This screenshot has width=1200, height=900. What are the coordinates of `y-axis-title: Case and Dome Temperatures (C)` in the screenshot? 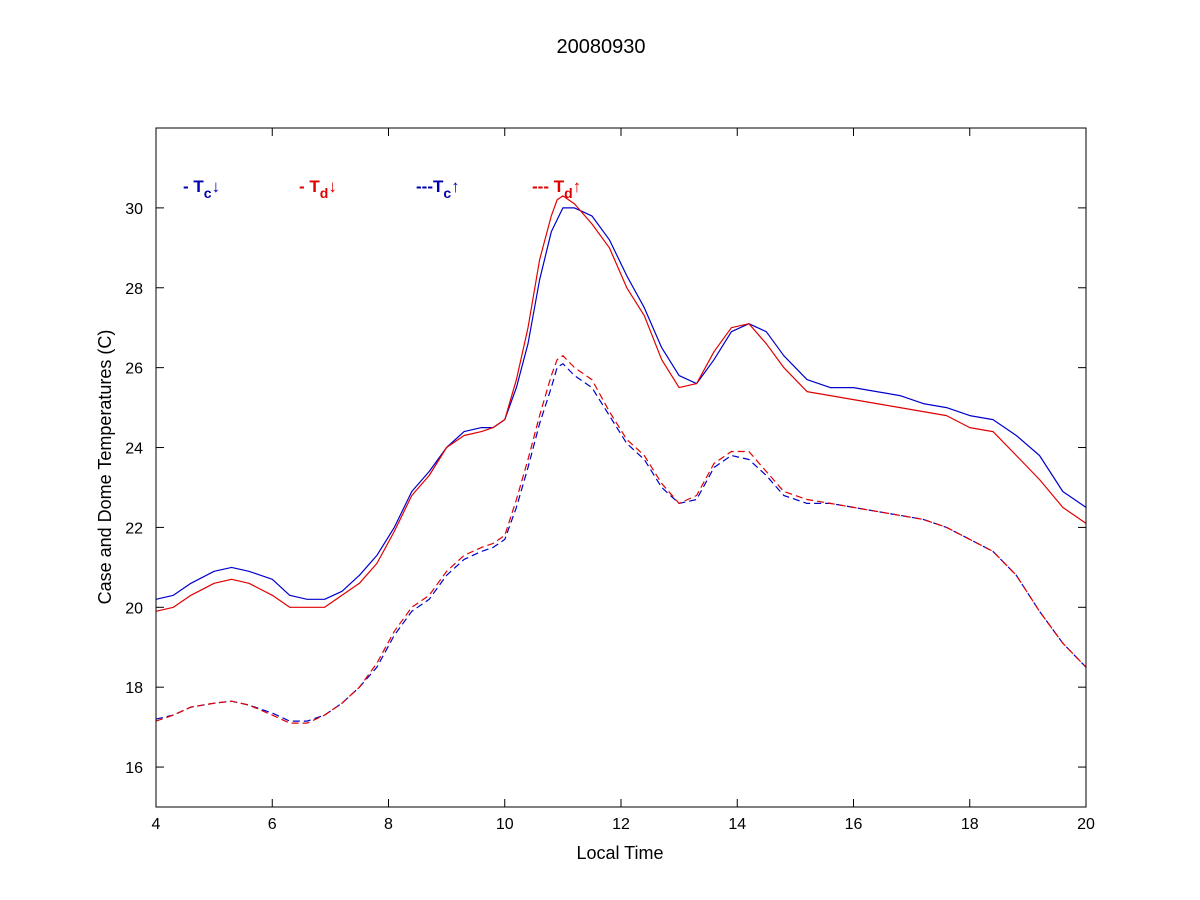 It's located at (105, 467).